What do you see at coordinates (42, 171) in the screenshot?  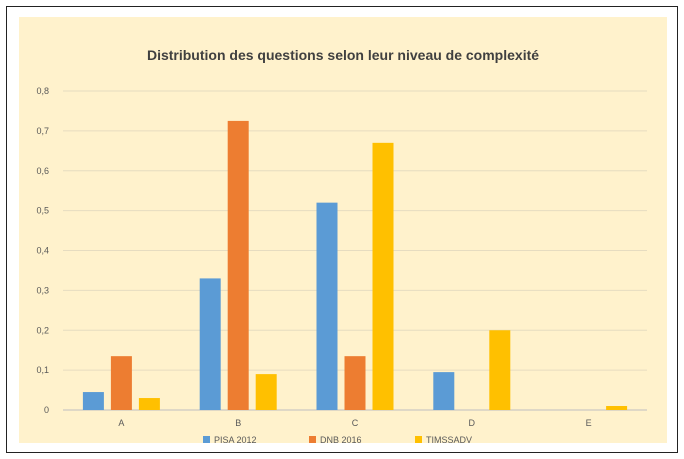 I see `y-tick-label: 0,6` at bounding box center [42, 171].